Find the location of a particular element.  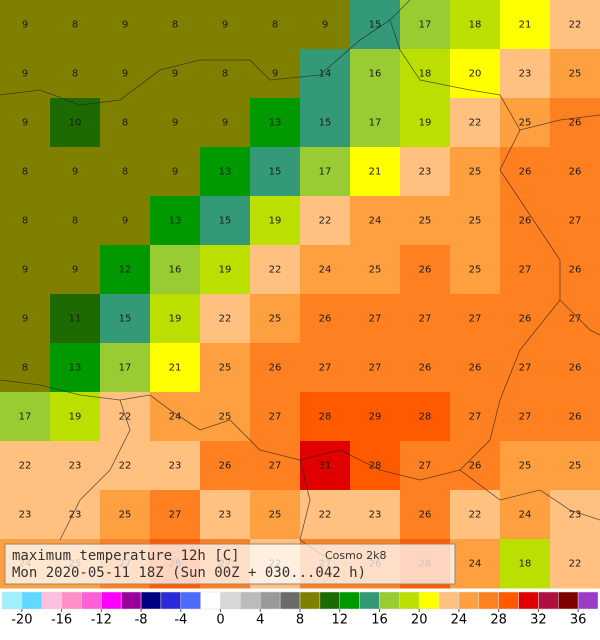

field-label: 21 is located at coordinates (375, 172).